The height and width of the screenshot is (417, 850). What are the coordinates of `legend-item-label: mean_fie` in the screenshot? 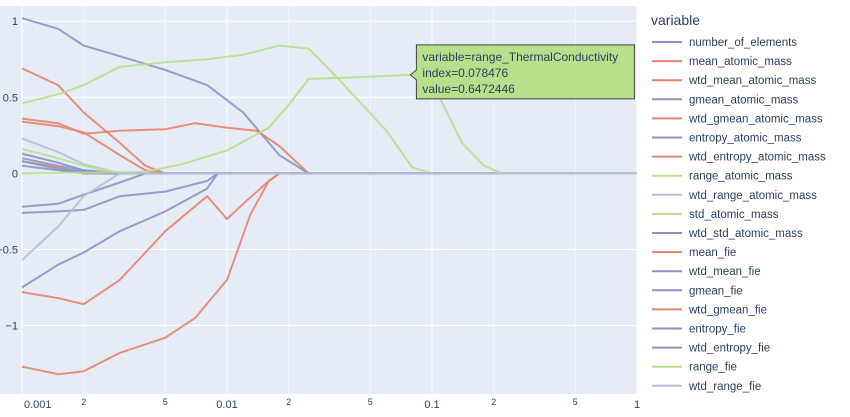 It's located at (712, 253).